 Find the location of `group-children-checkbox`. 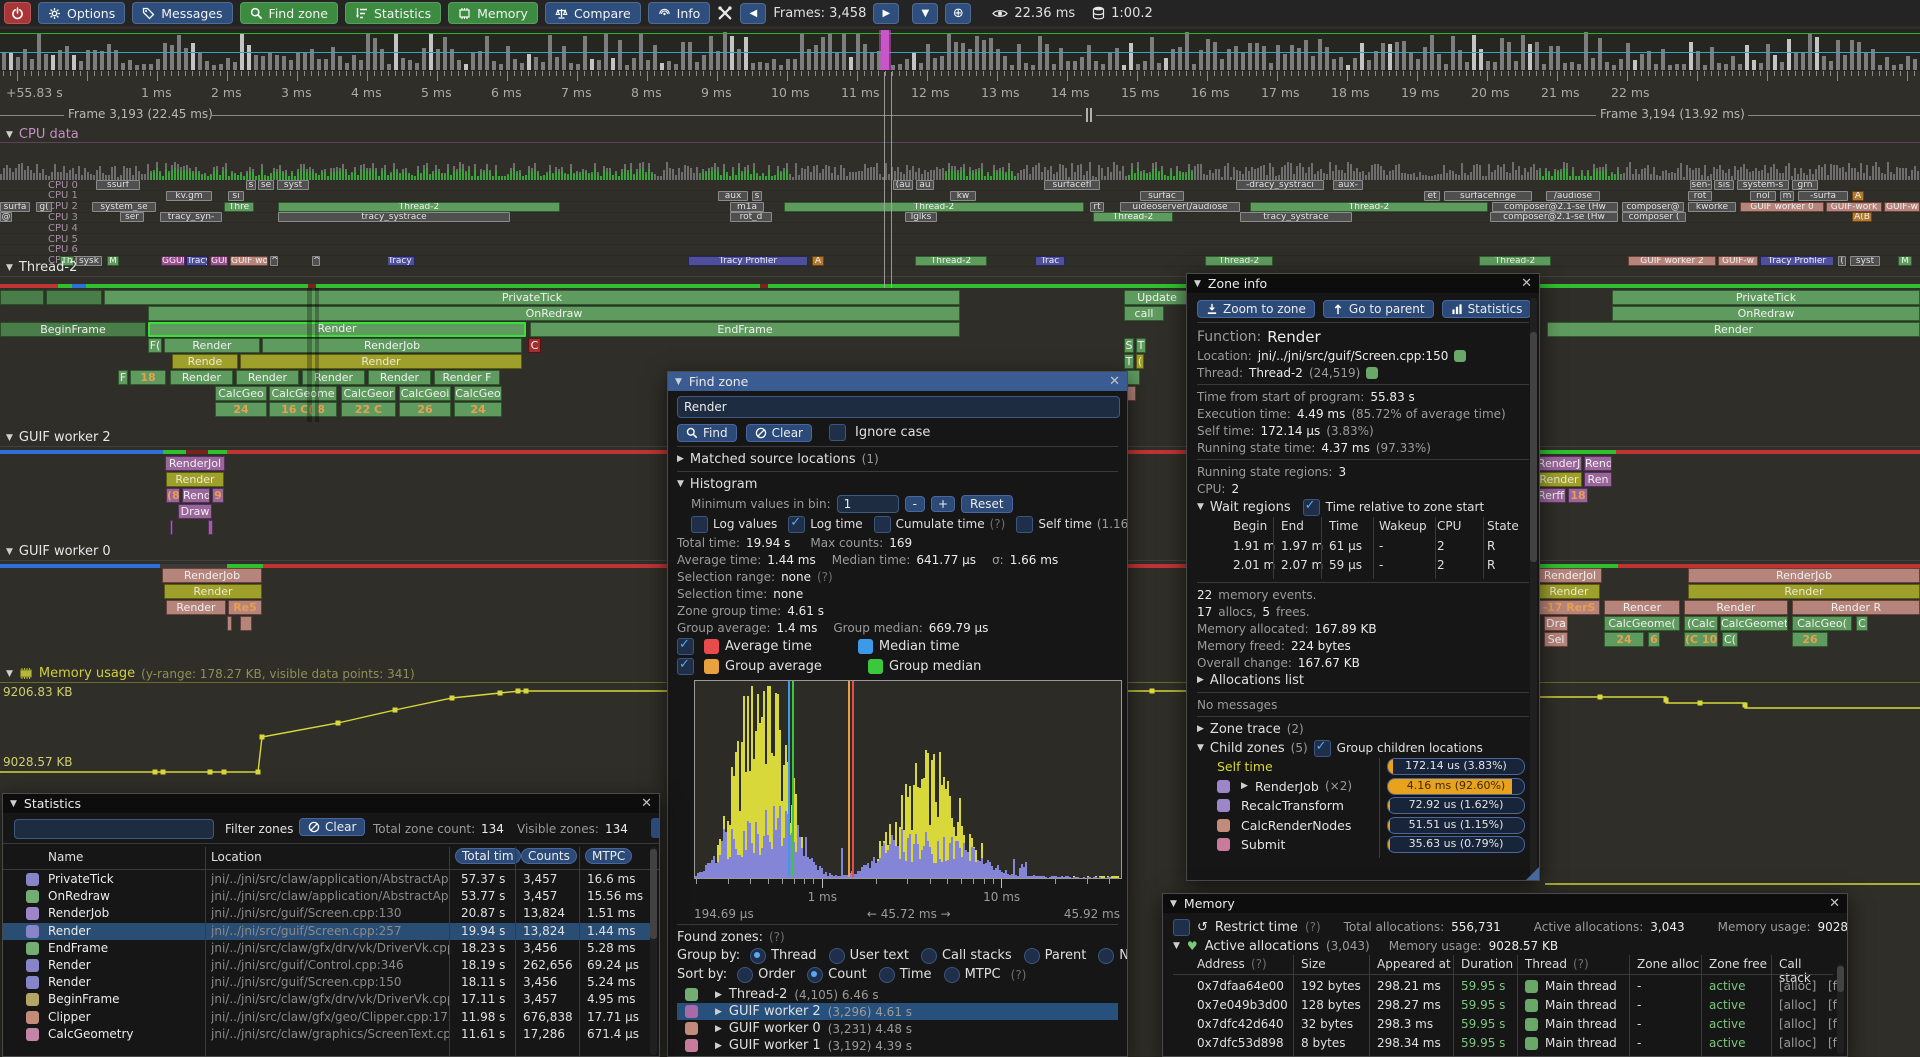

group-children-checkbox is located at coordinates (1322, 748).